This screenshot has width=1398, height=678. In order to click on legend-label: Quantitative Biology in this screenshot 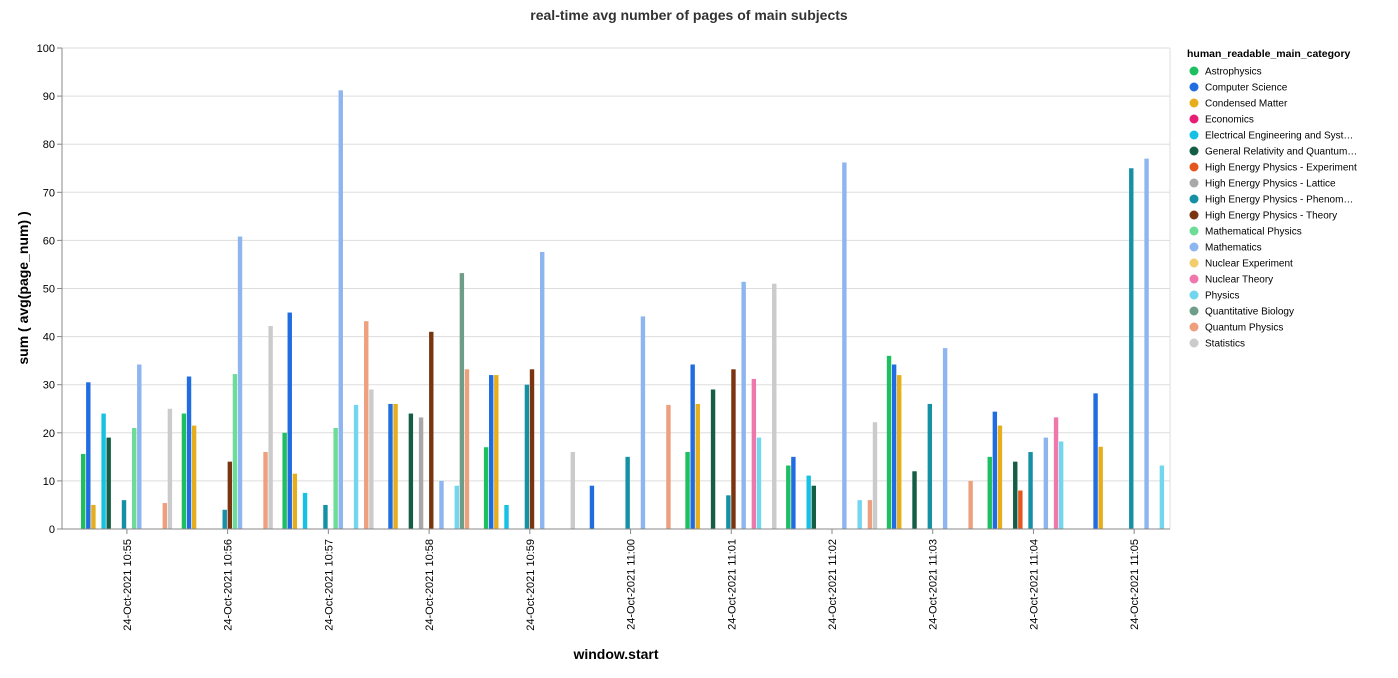, I will do `click(1249, 312)`.